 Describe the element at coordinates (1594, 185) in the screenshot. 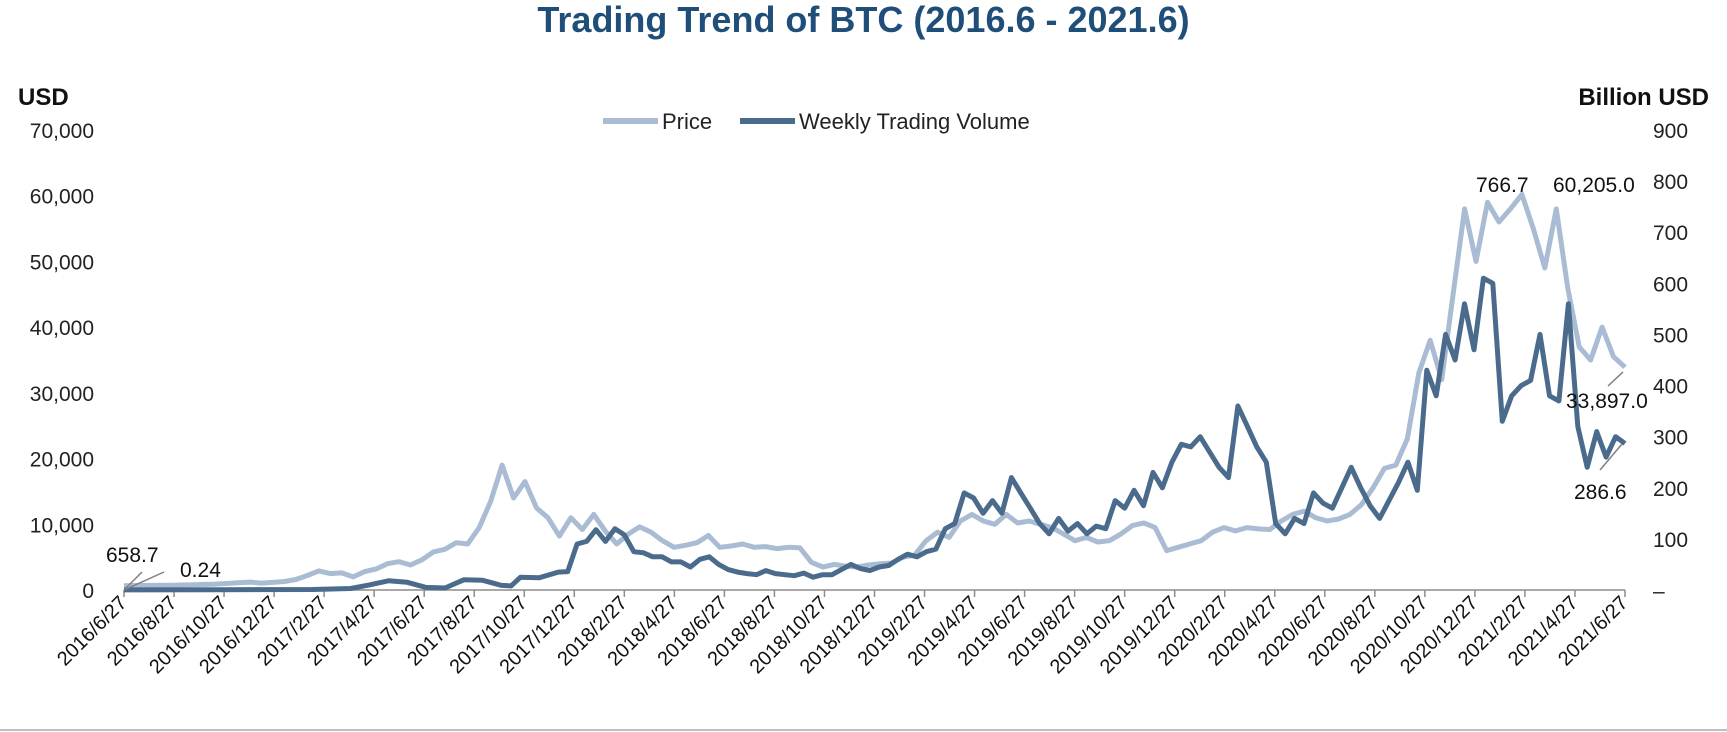

I see `annotation-price-peak: 60,205.0` at that location.